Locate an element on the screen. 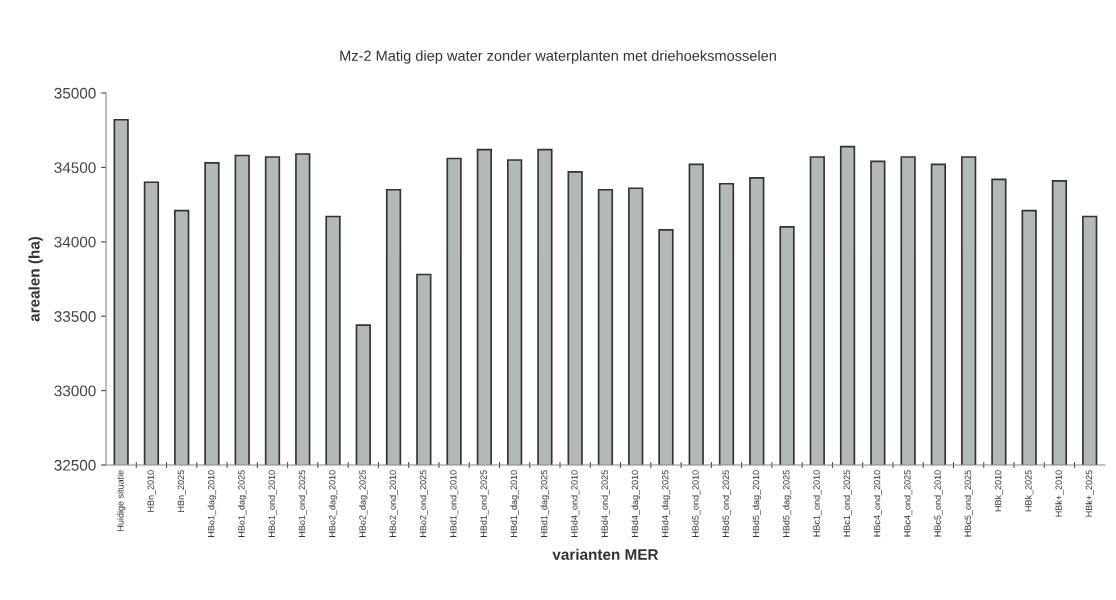  x-tick-label: HBd4_dag_2025 is located at coordinates (666, 503).